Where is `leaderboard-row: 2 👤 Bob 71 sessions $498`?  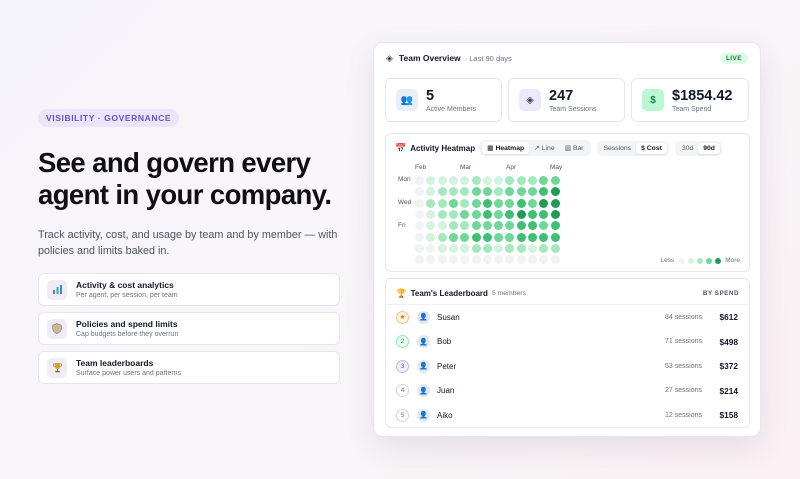 leaderboard-row: 2 👤 Bob 71 sessions $498 is located at coordinates (567, 342).